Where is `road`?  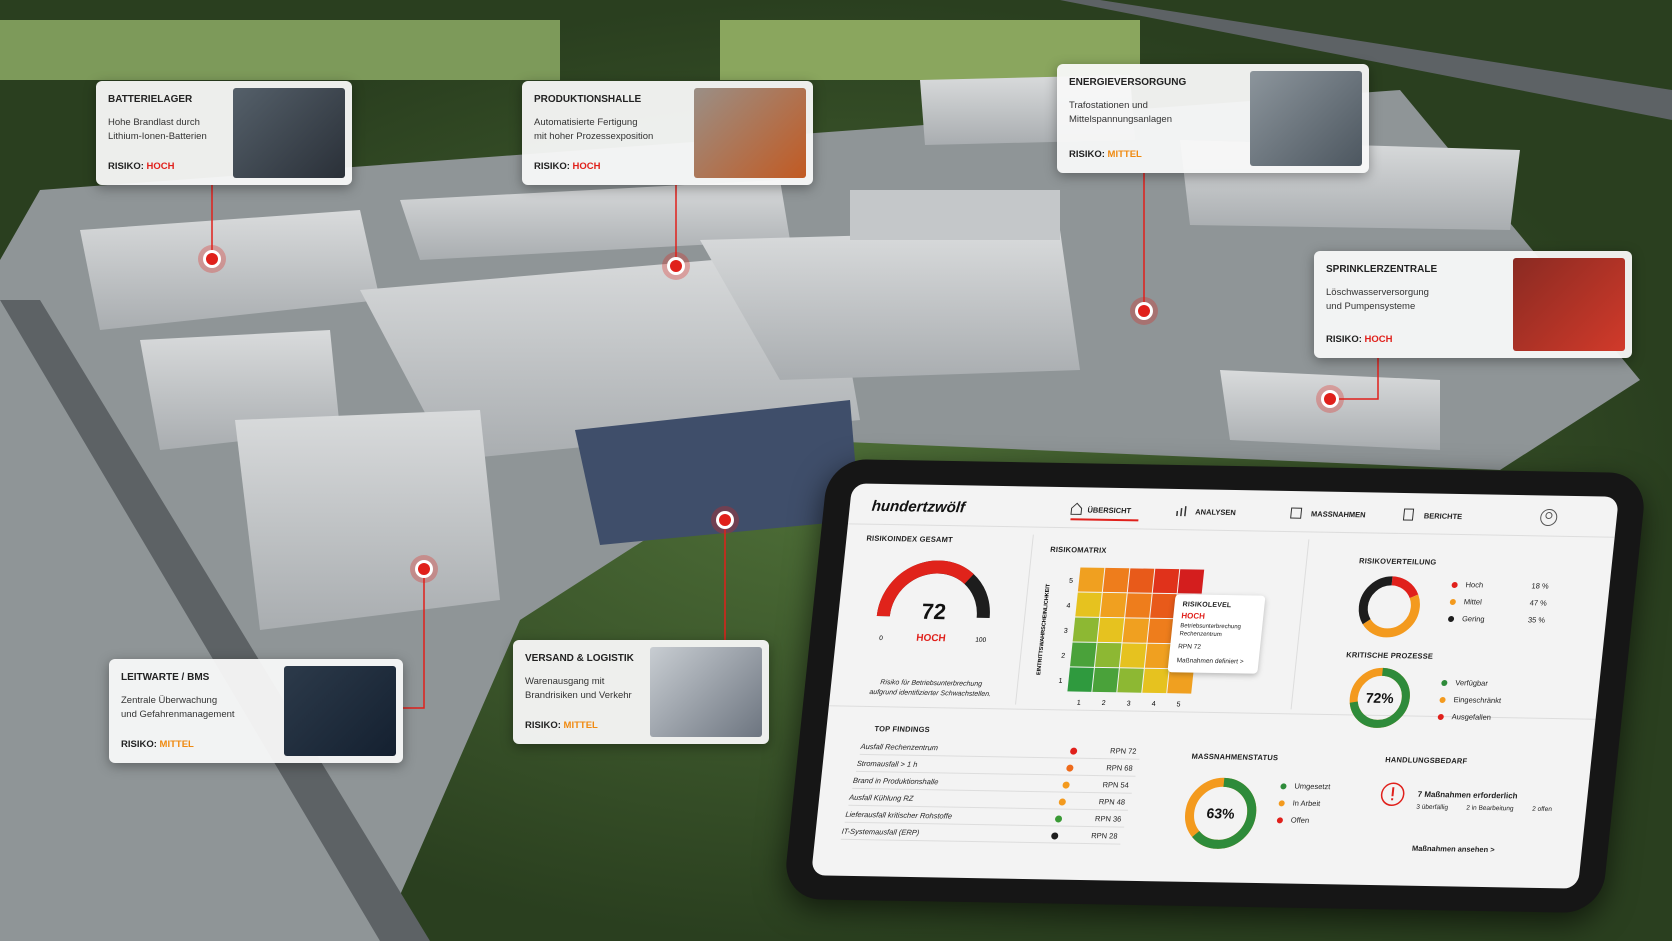 road is located at coordinates (1366, 60).